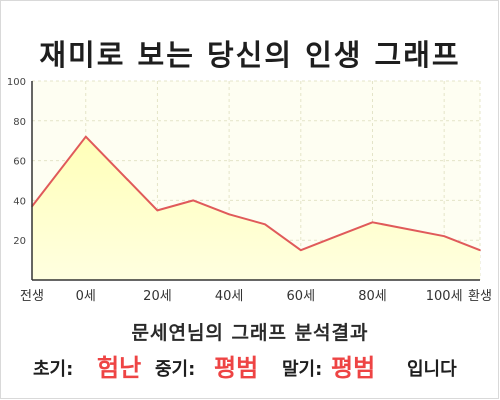 The image size is (500, 400). What do you see at coordinates (19, 241) in the screenshot?
I see `y-tick-label: 20` at bounding box center [19, 241].